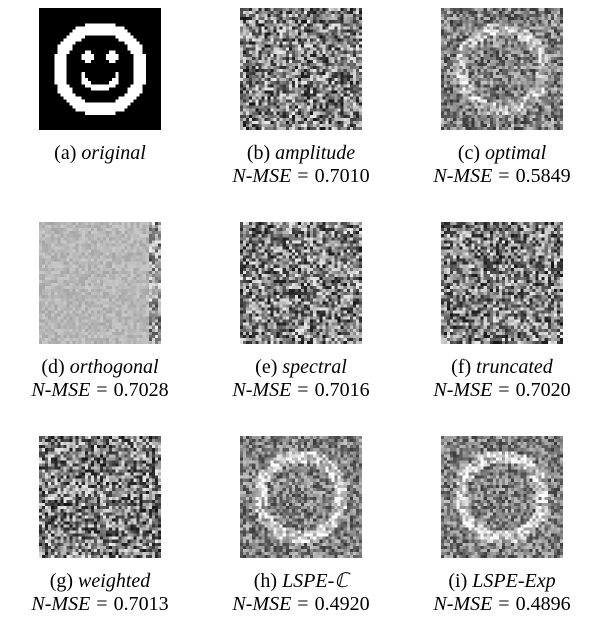 The image size is (602, 620). I want to click on original-image, so click(100, 69).